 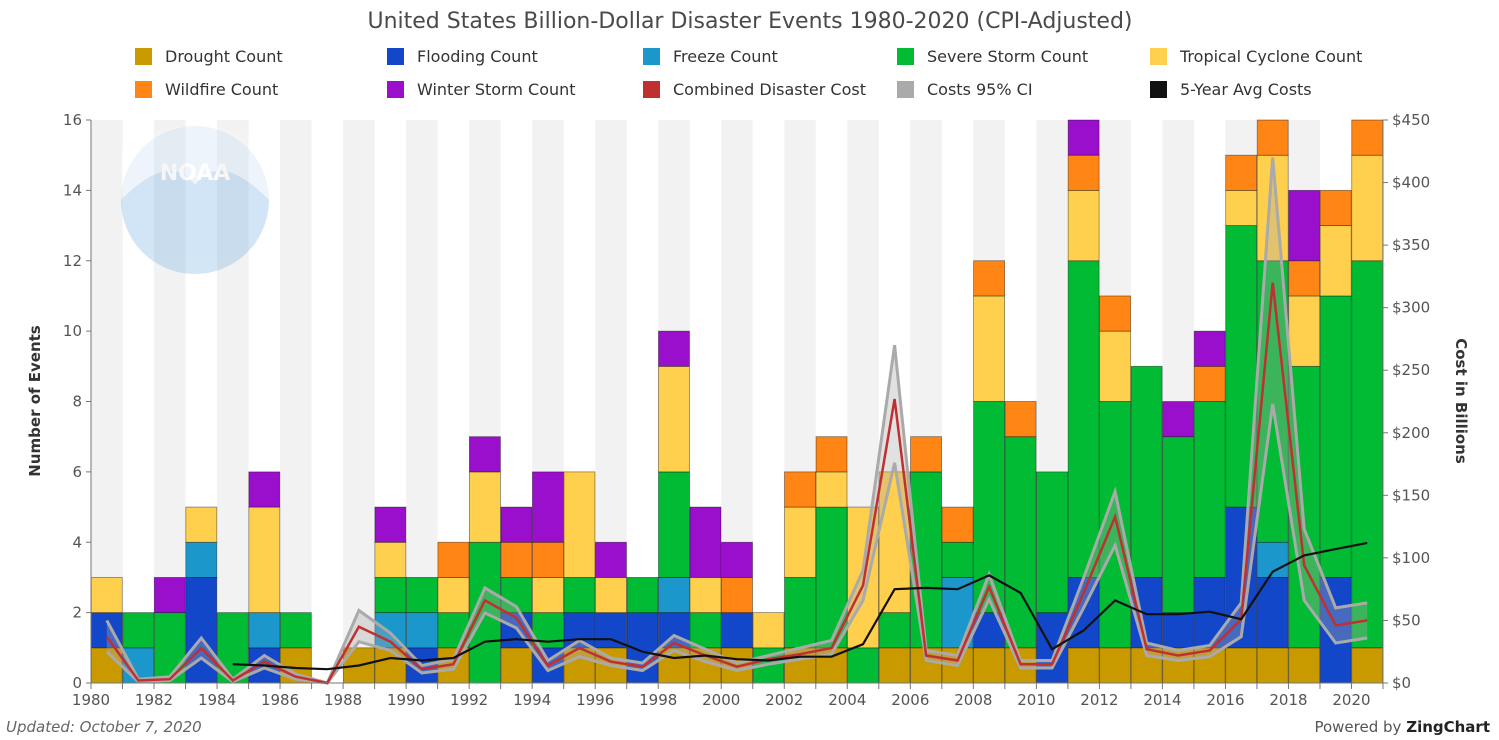 I want to click on legend-item: Flooding Count, so click(x=462, y=56).